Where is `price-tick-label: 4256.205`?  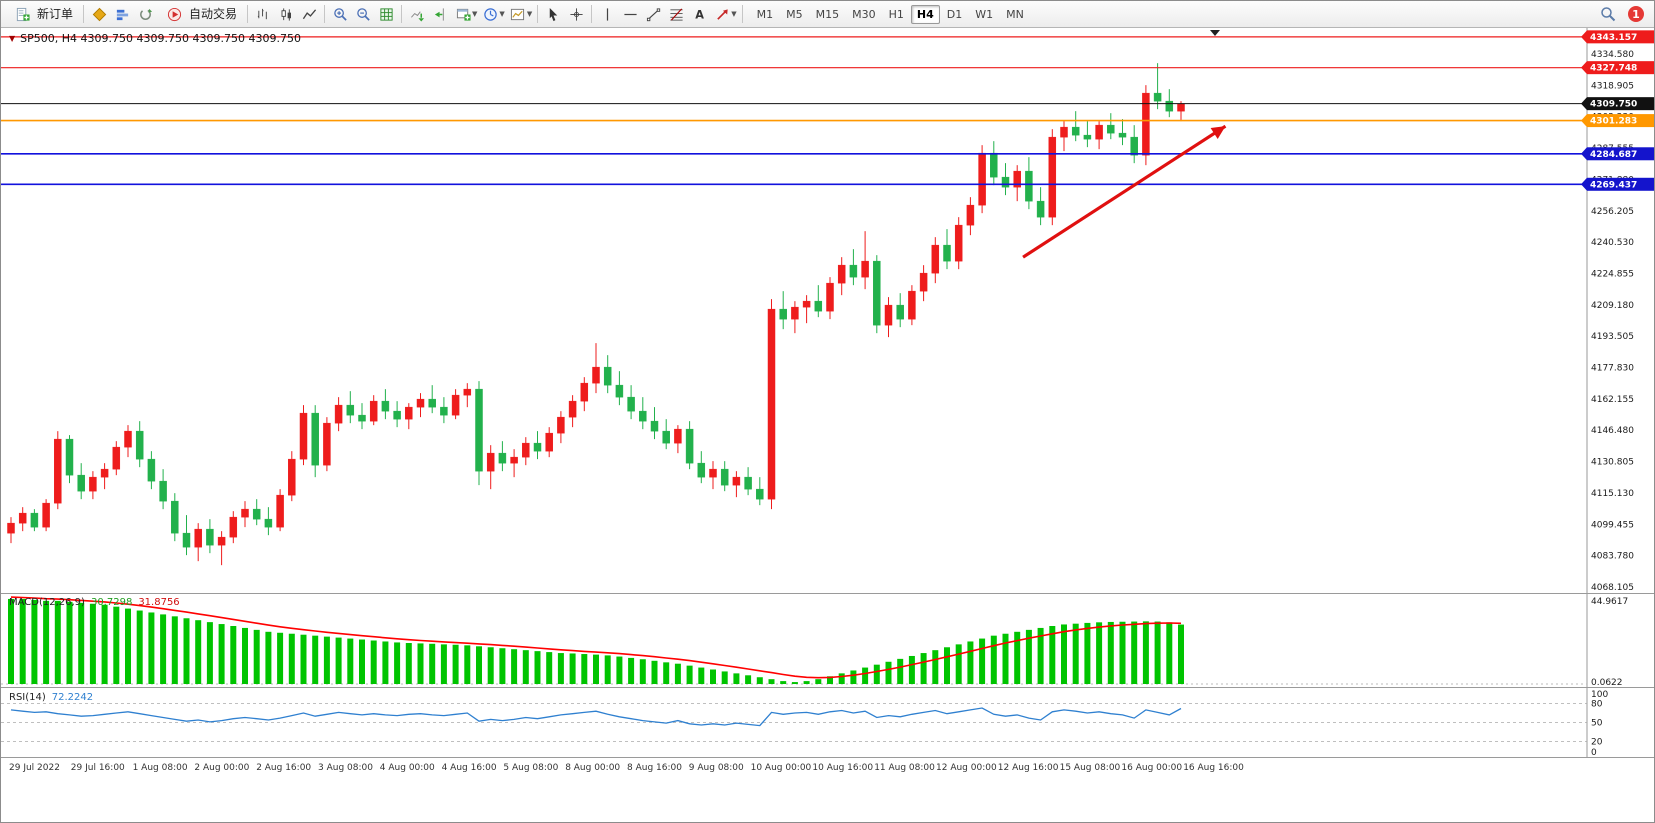
price-tick-label: 4256.205 is located at coordinates (1612, 212).